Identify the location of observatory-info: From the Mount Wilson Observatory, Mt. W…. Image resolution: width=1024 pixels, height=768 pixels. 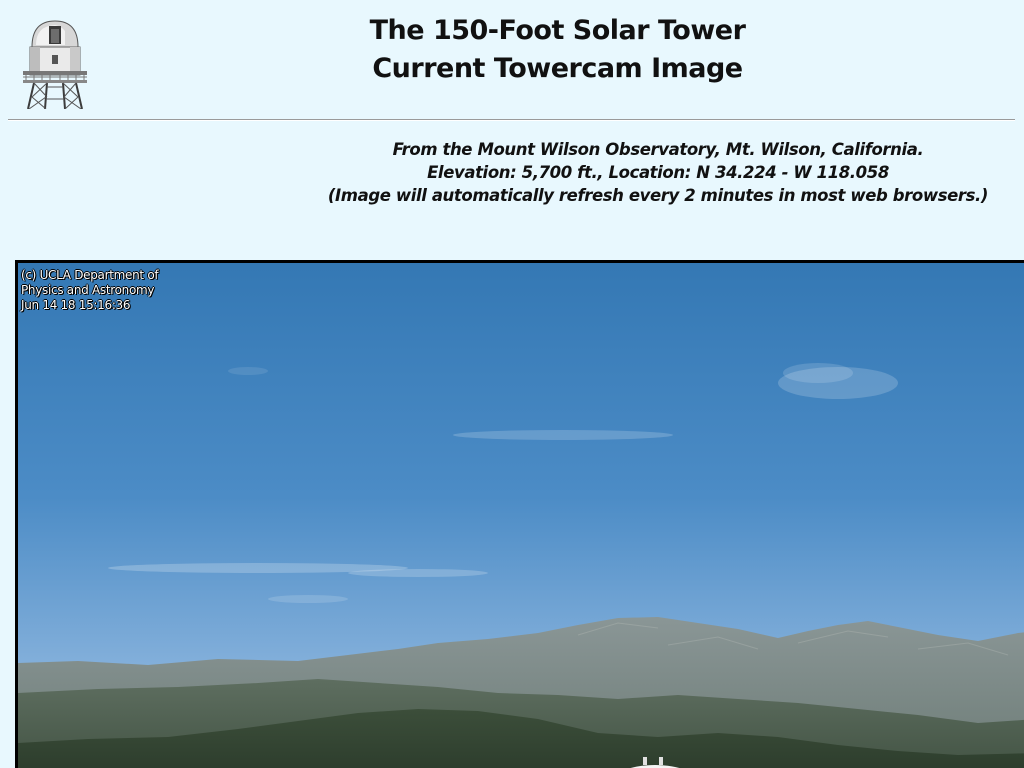
(658, 172).